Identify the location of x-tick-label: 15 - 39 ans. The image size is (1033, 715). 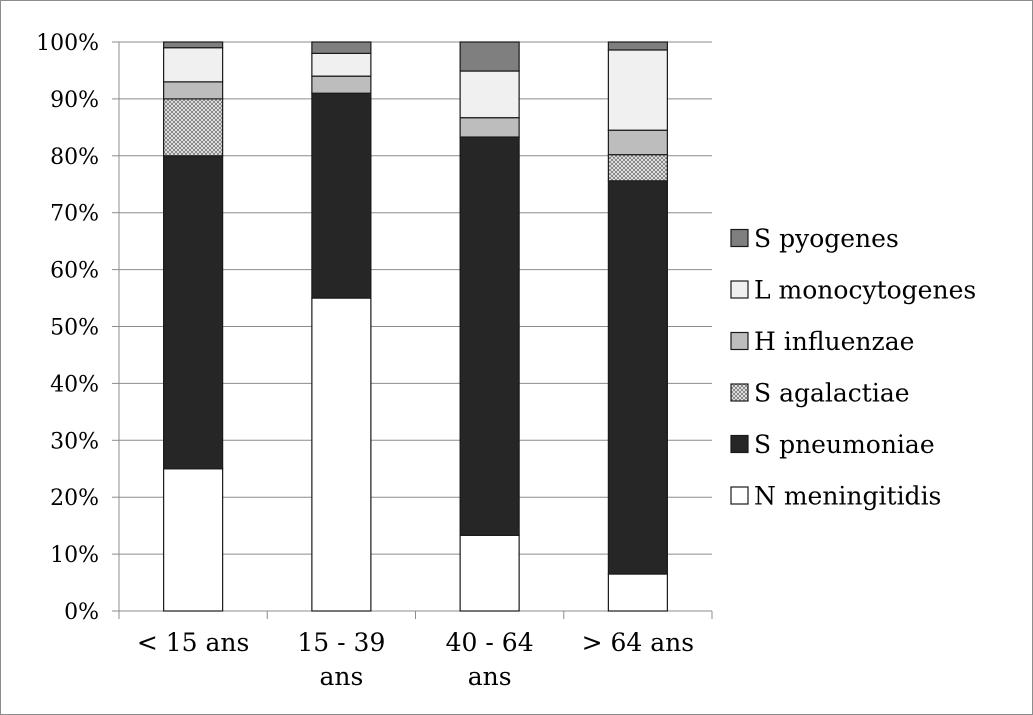
(341, 659).